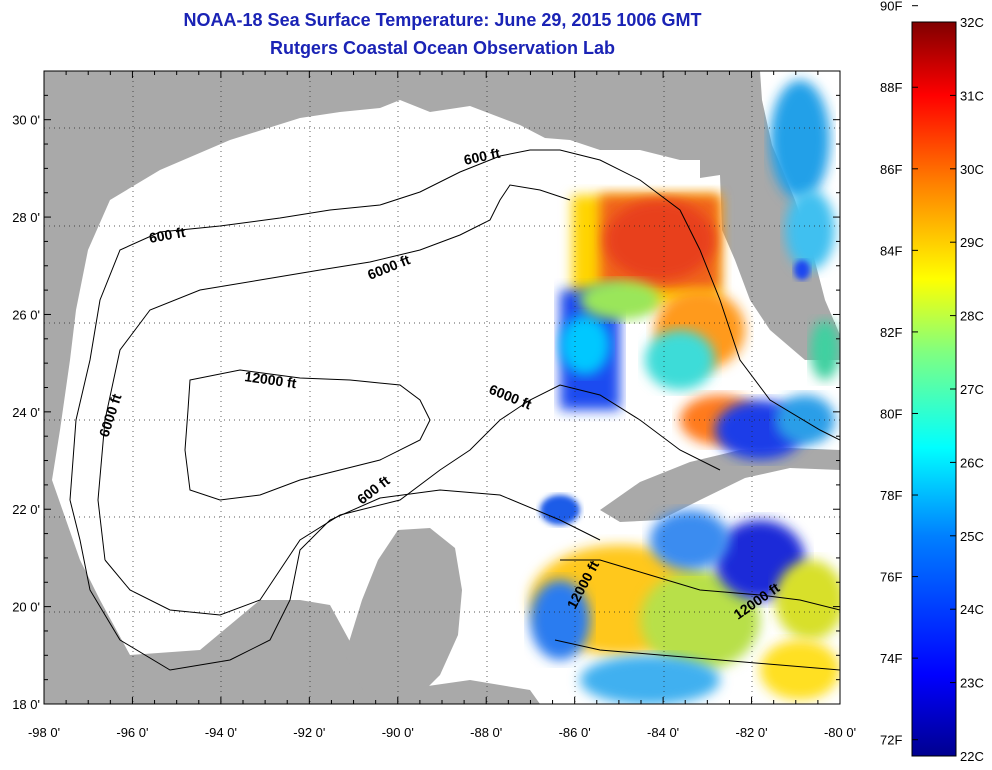 The width and height of the screenshot is (992, 770). Describe the element at coordinates (972, 536) in the screenshot. I see `colorbar-celsius-label: 25C` at that location.